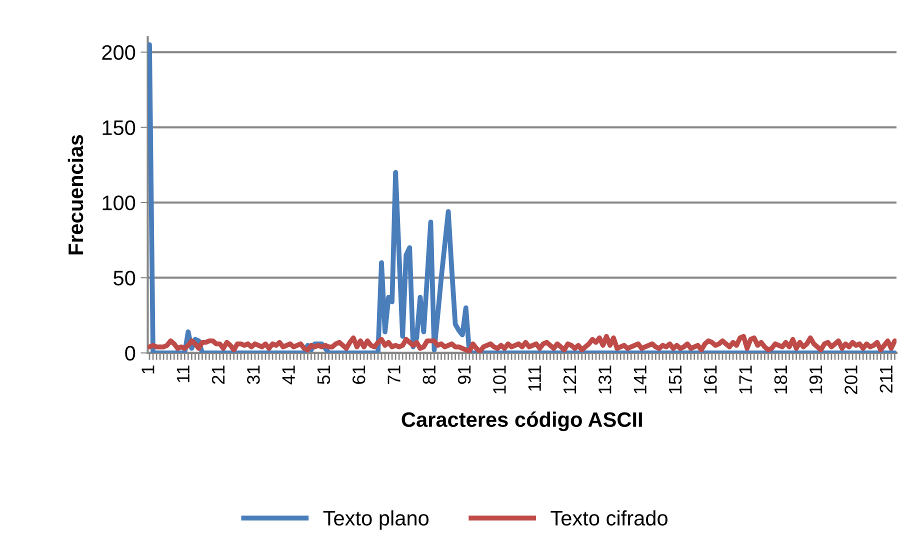  I want to click on x-tick-label: 201, so click(851, 380).